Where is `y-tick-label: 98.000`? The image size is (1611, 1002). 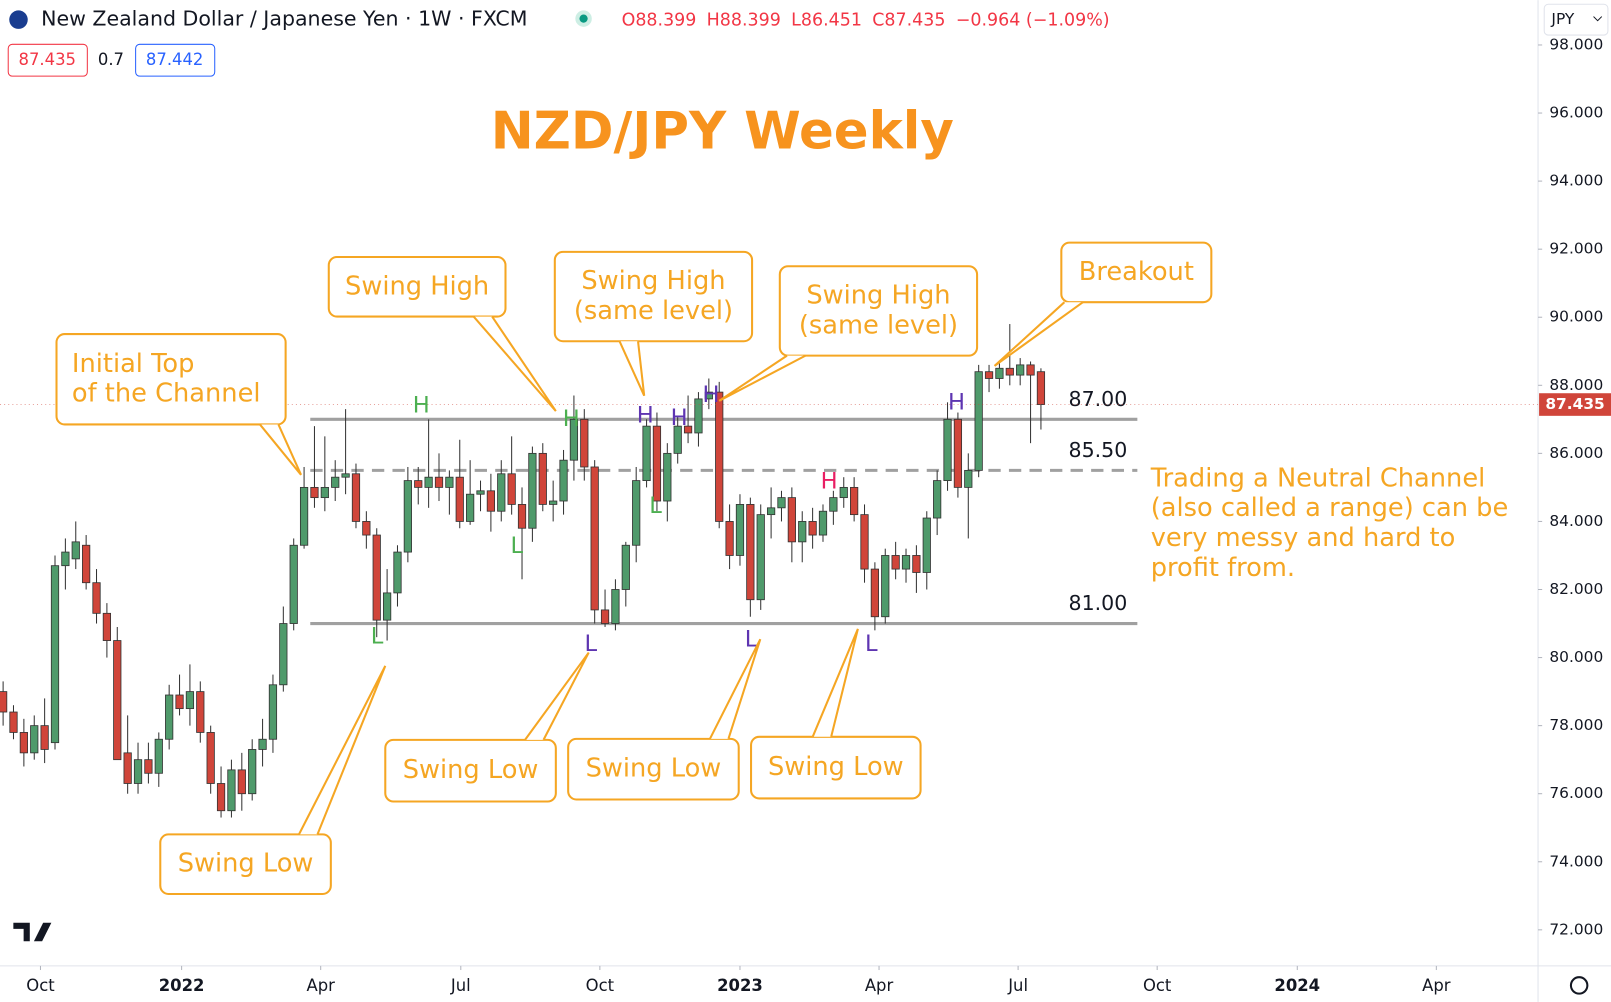 y-tick-label: 98.000 is located at coordinates (1576, 44).